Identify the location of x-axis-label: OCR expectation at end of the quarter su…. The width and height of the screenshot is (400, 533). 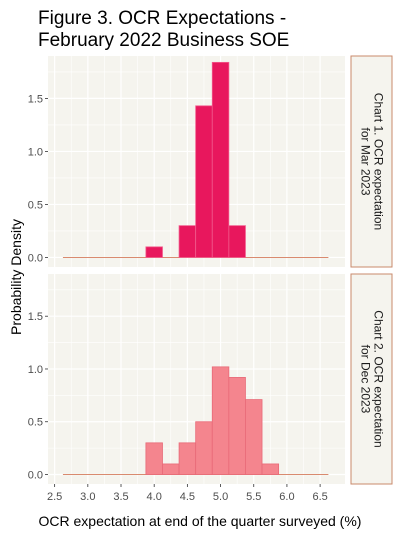
(200, 521).